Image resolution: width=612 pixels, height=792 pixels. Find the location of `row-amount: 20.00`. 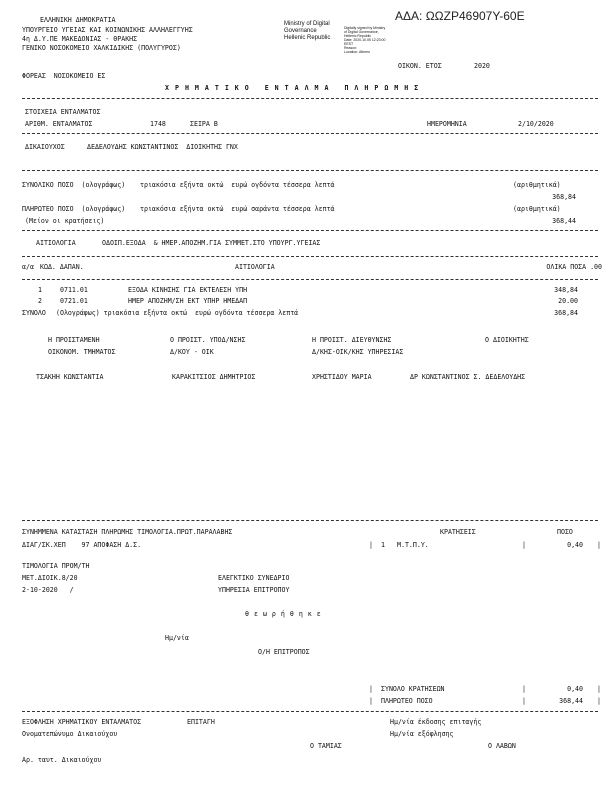

row-amount: 20.00 is located at coordinates (568, 301).